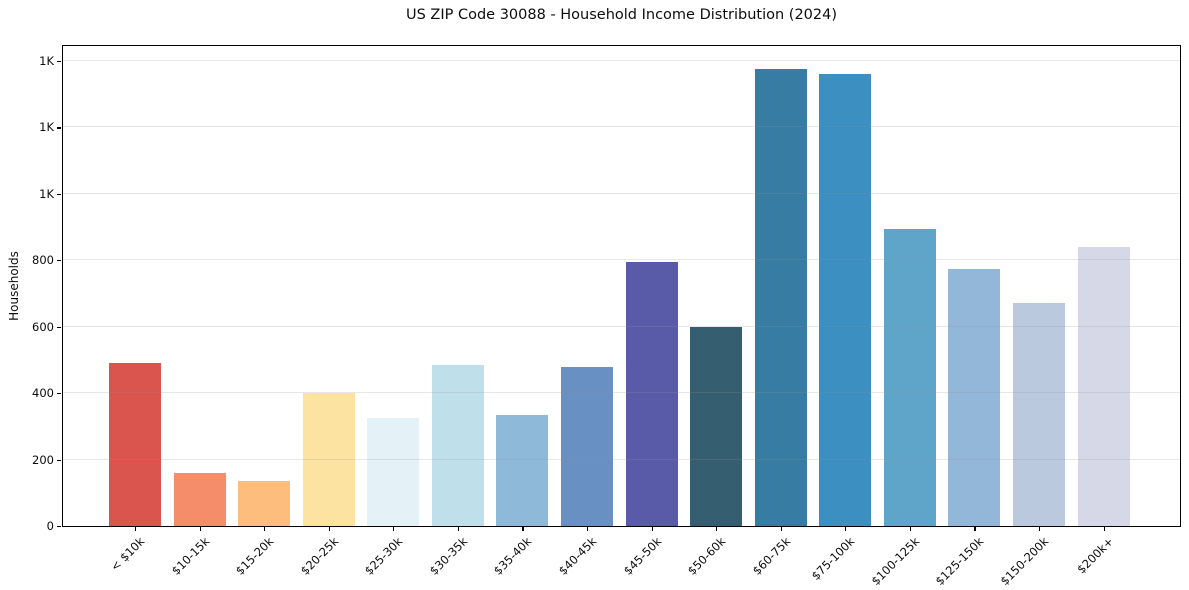 Image resolution: width=1189 pixels, height=590 pixels. What do you see at coordinates (43, 326) in the screenshot?
I see `y-tick-label: 600` at bounding box center [43, 326].